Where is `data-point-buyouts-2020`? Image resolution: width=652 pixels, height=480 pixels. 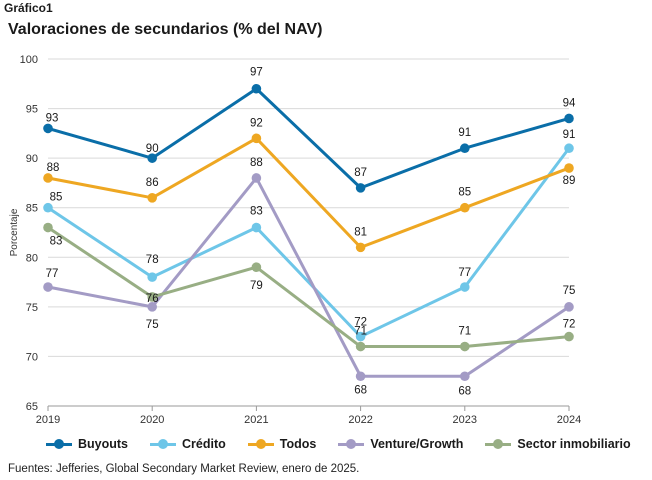
data-point-buyouts-2020 is located at coordinates (152, 158).